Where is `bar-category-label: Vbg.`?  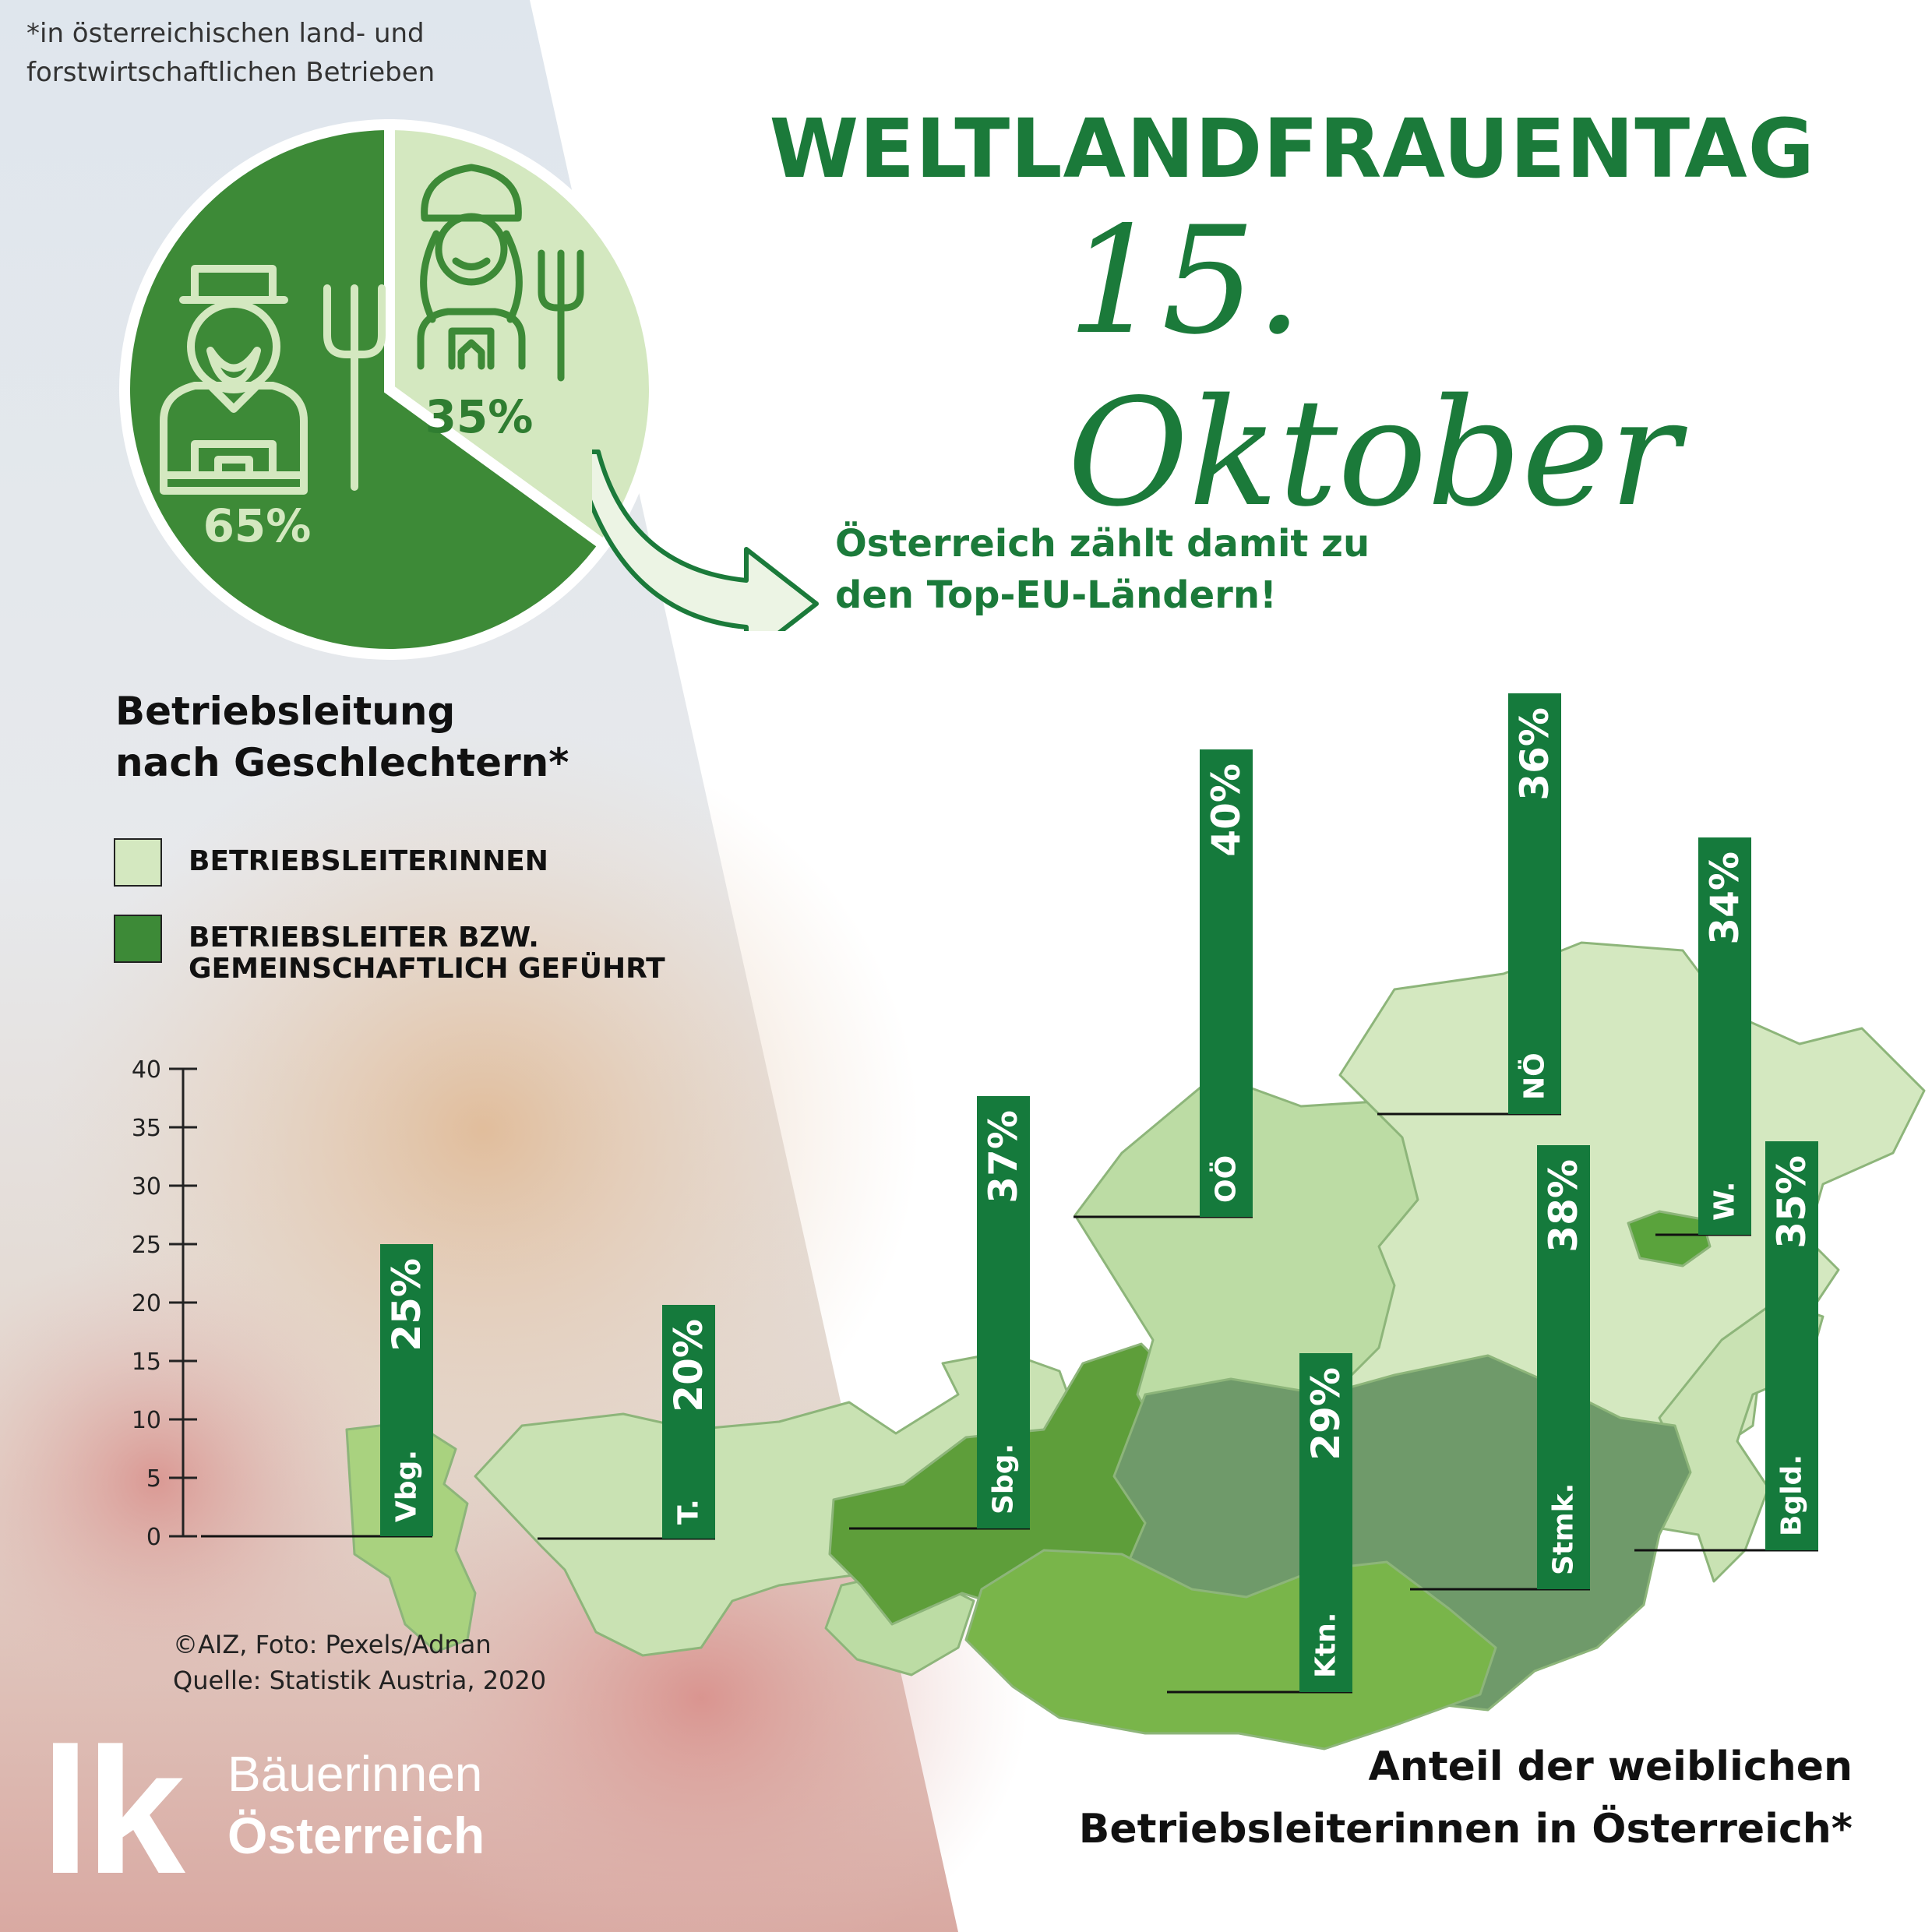 bar-category-label: Vbg. is located at coordinates (407, 1486).